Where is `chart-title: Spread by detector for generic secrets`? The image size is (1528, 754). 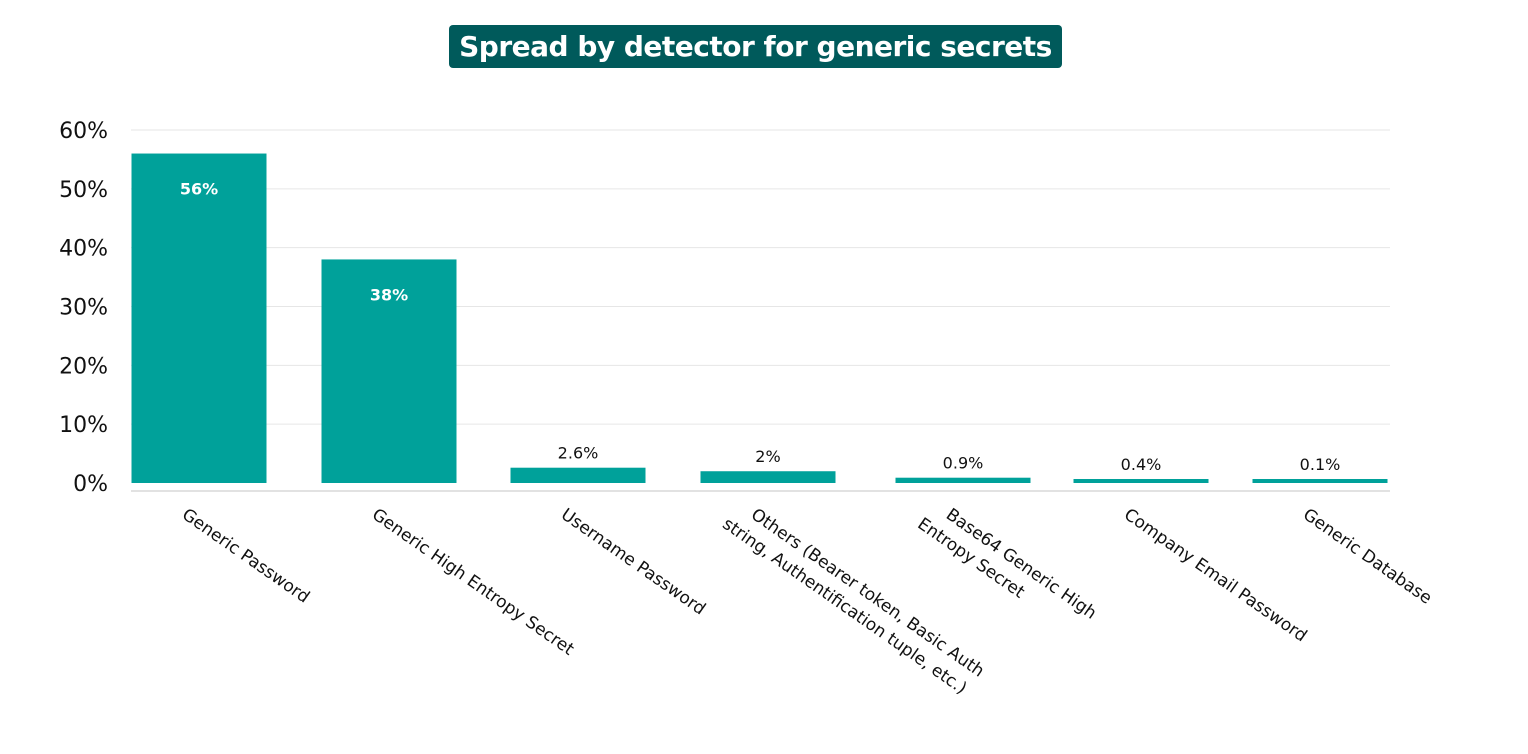
chart-title: Spread by detector for generic secrets is located at coordinates (755, 46).